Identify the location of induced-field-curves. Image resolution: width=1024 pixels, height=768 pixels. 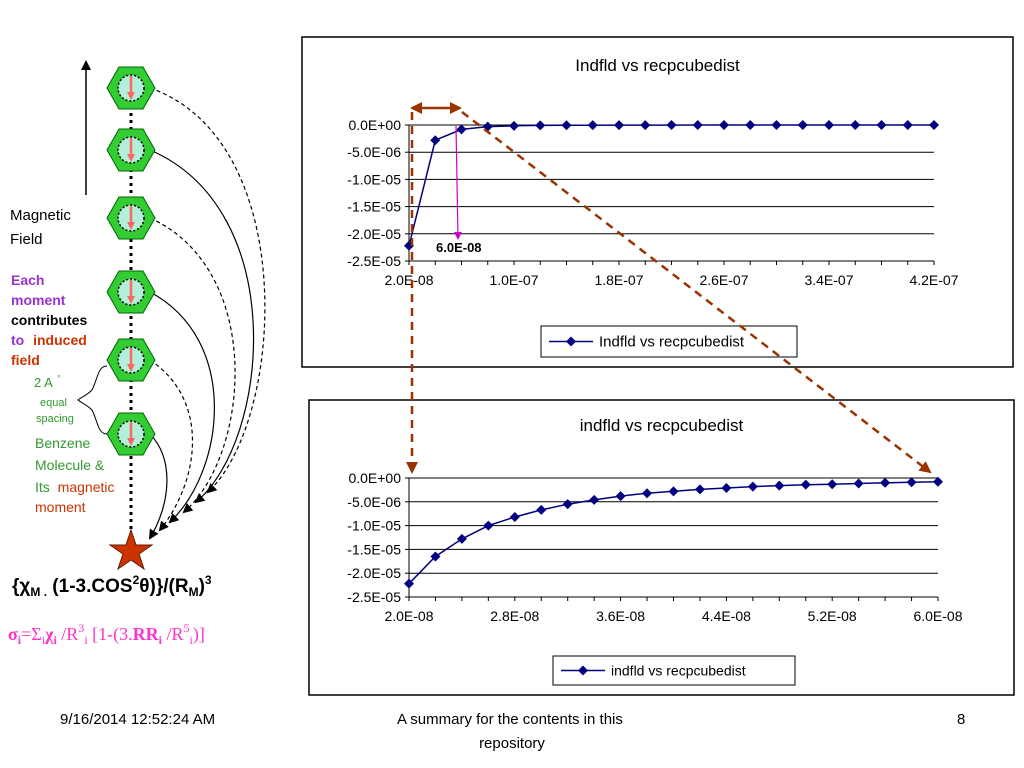
(207, 313).